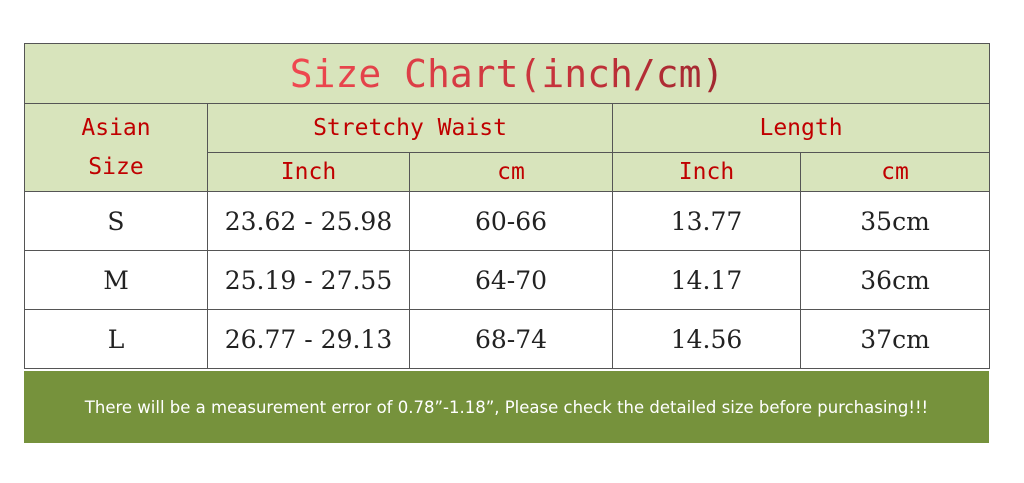 This screenshot has height=483, width=1024. What do you see at coordinates (895, 339) in the screenshot?
I see `length-cm-cell: 37cm` at bounding box center [895, 339].